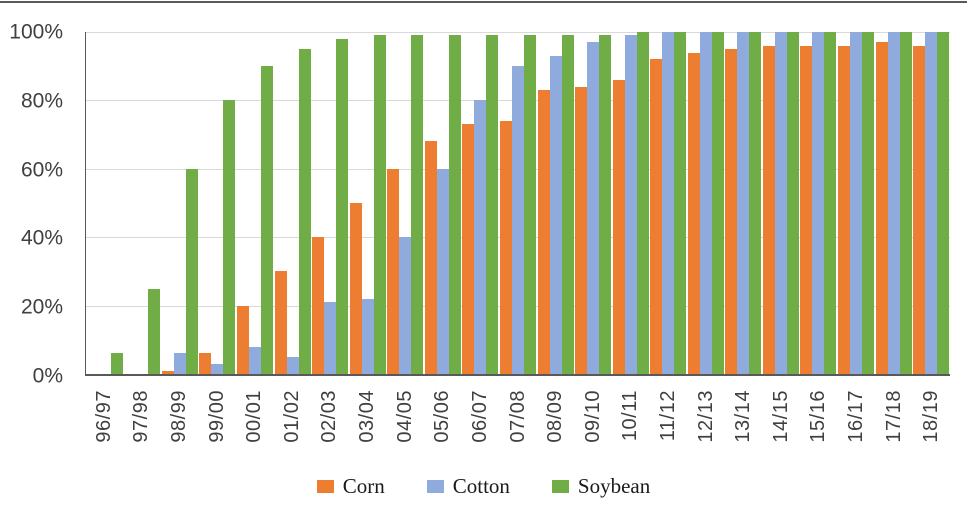  I want to click on legend-label-cotton: Cotton, so click(481, 485).